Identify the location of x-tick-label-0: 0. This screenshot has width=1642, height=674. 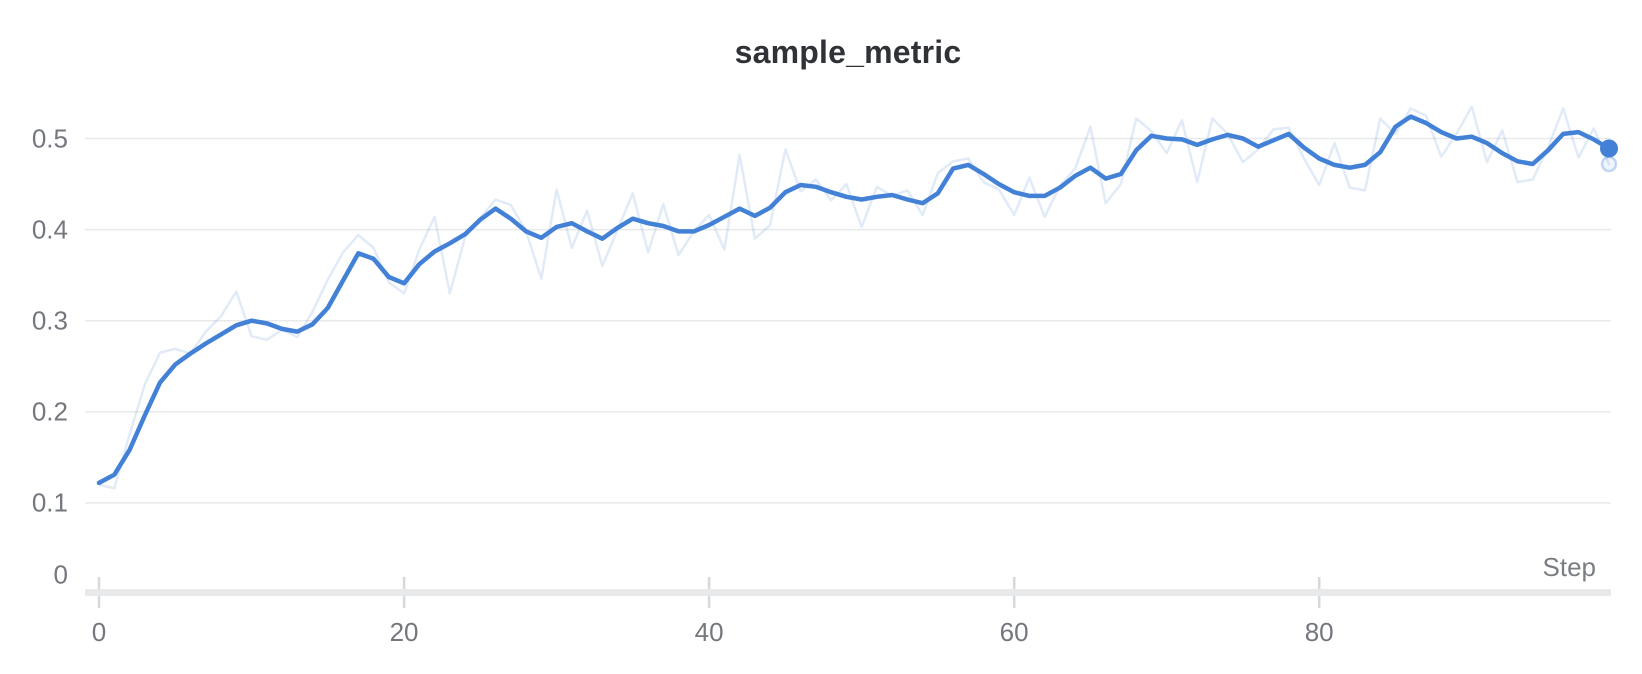
(99, 632).